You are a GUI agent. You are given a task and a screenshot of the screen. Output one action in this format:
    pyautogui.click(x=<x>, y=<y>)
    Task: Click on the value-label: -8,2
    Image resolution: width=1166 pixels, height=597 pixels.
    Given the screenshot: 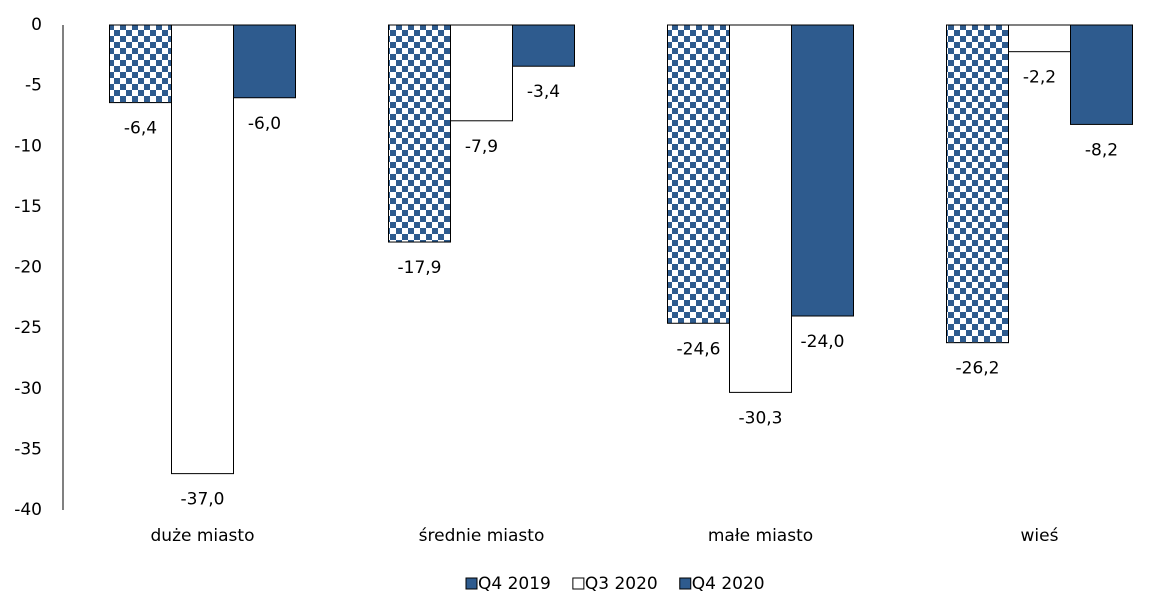 What is the action you would take?
    pyautogui.click(x=1101, y=150)
    